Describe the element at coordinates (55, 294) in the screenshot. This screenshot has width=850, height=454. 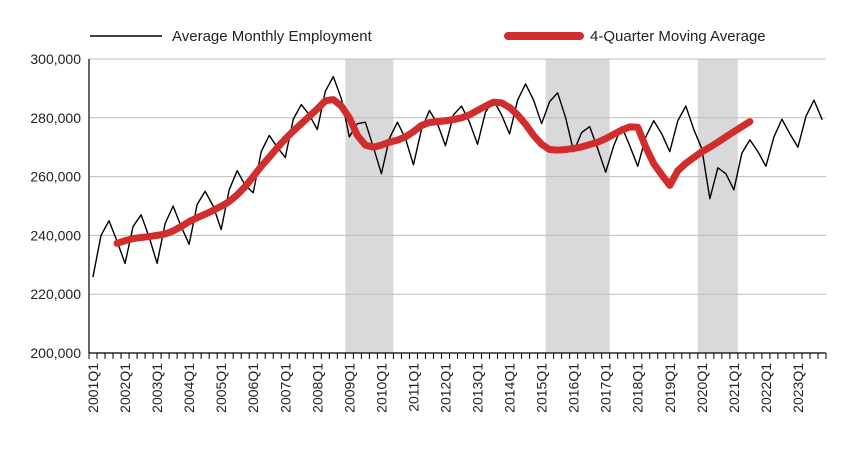
I see `y-tick-label: 220,000` at that location.